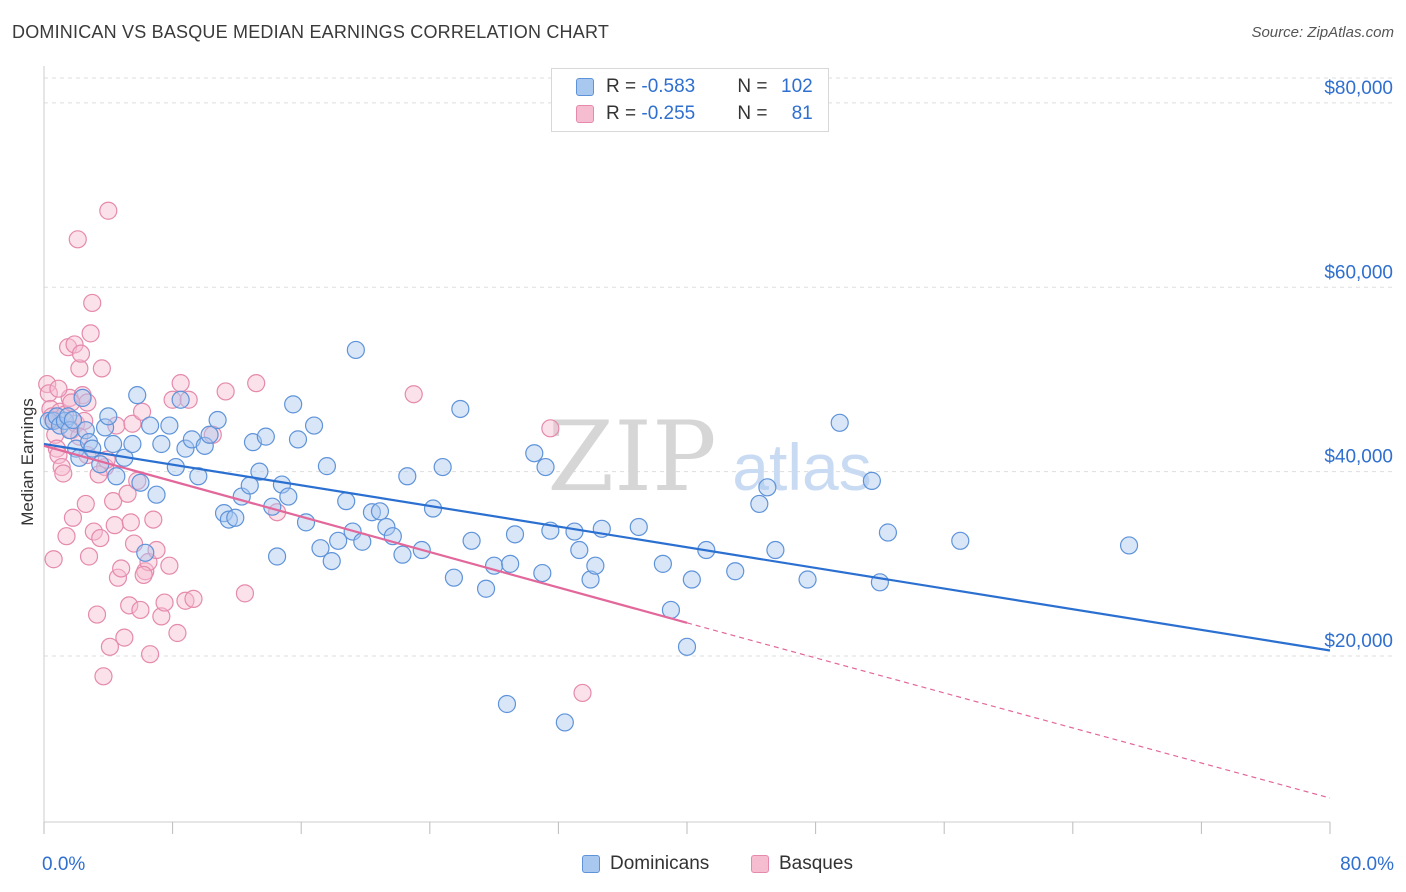 This screenshot has height=892, width=1406. Describe the element at coordinates (668, 86) in the screenshot. I see `legend-r-value: -0.583` at that location.